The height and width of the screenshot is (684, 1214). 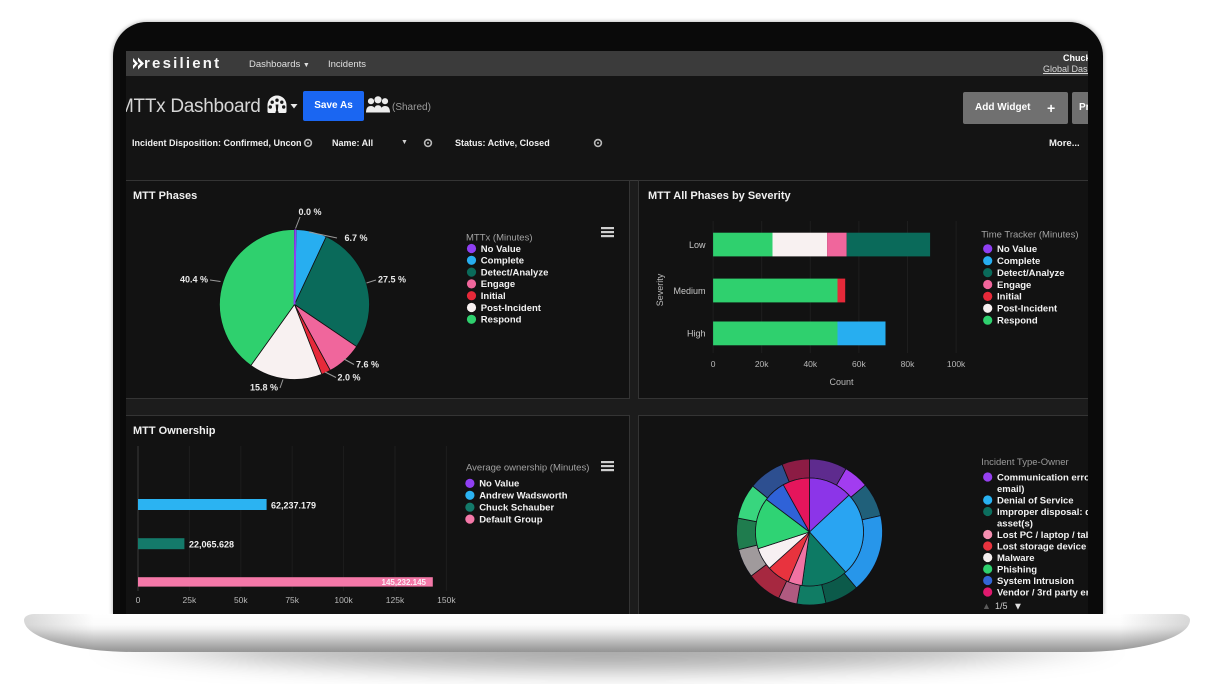 I want to click on svg-text: Malware, so click(x=1016, y=558).